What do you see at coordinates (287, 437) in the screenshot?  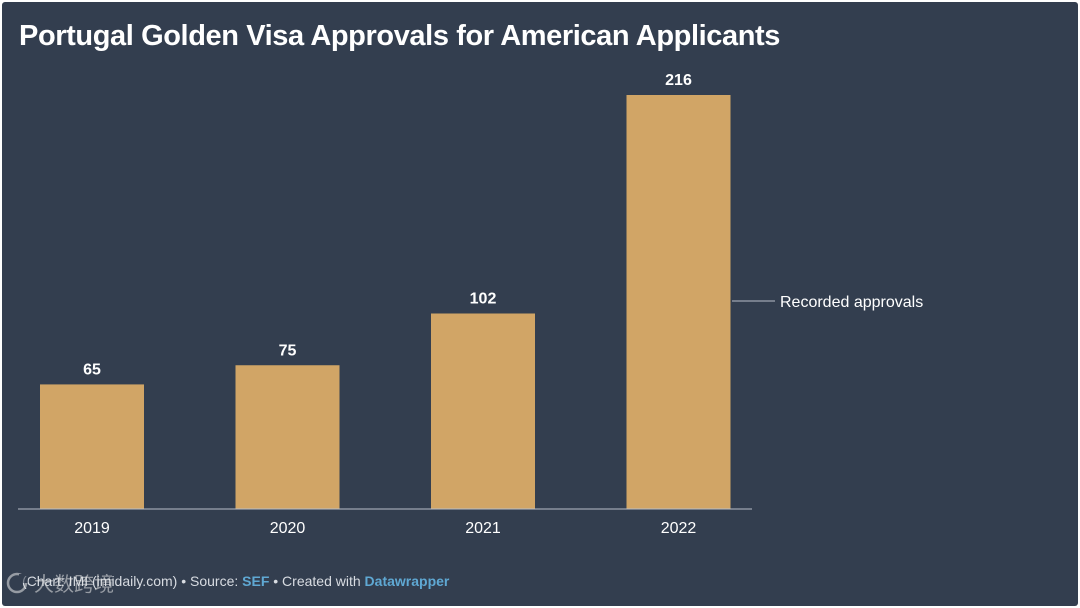 I see `bar-2020` at bounding box center [287, 437].